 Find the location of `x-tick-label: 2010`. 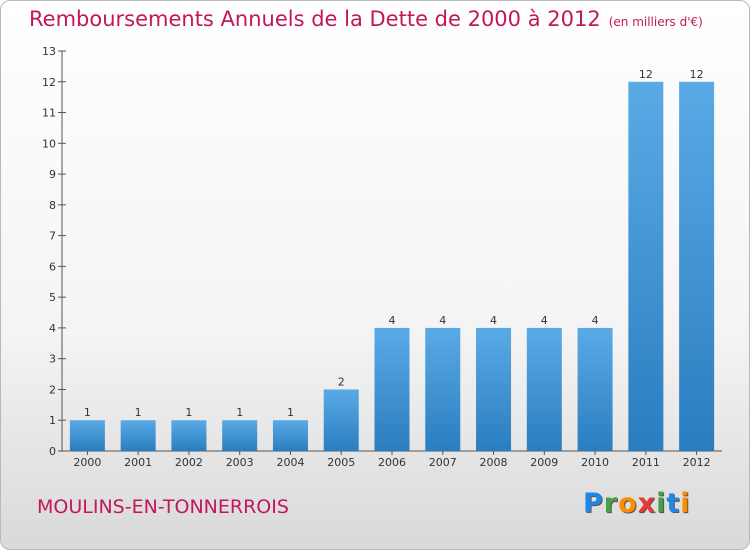

x-tick-label: 2010 is located at coordinates (595, 462).